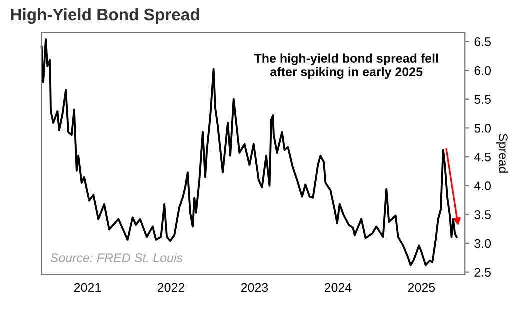 Image resolution: width=510 pixels, height=325 pixels. What do you see at coordinates (338, 287) in the screenshot?
I see `x-tick-label: 2024` at bounding box center [338, 287].